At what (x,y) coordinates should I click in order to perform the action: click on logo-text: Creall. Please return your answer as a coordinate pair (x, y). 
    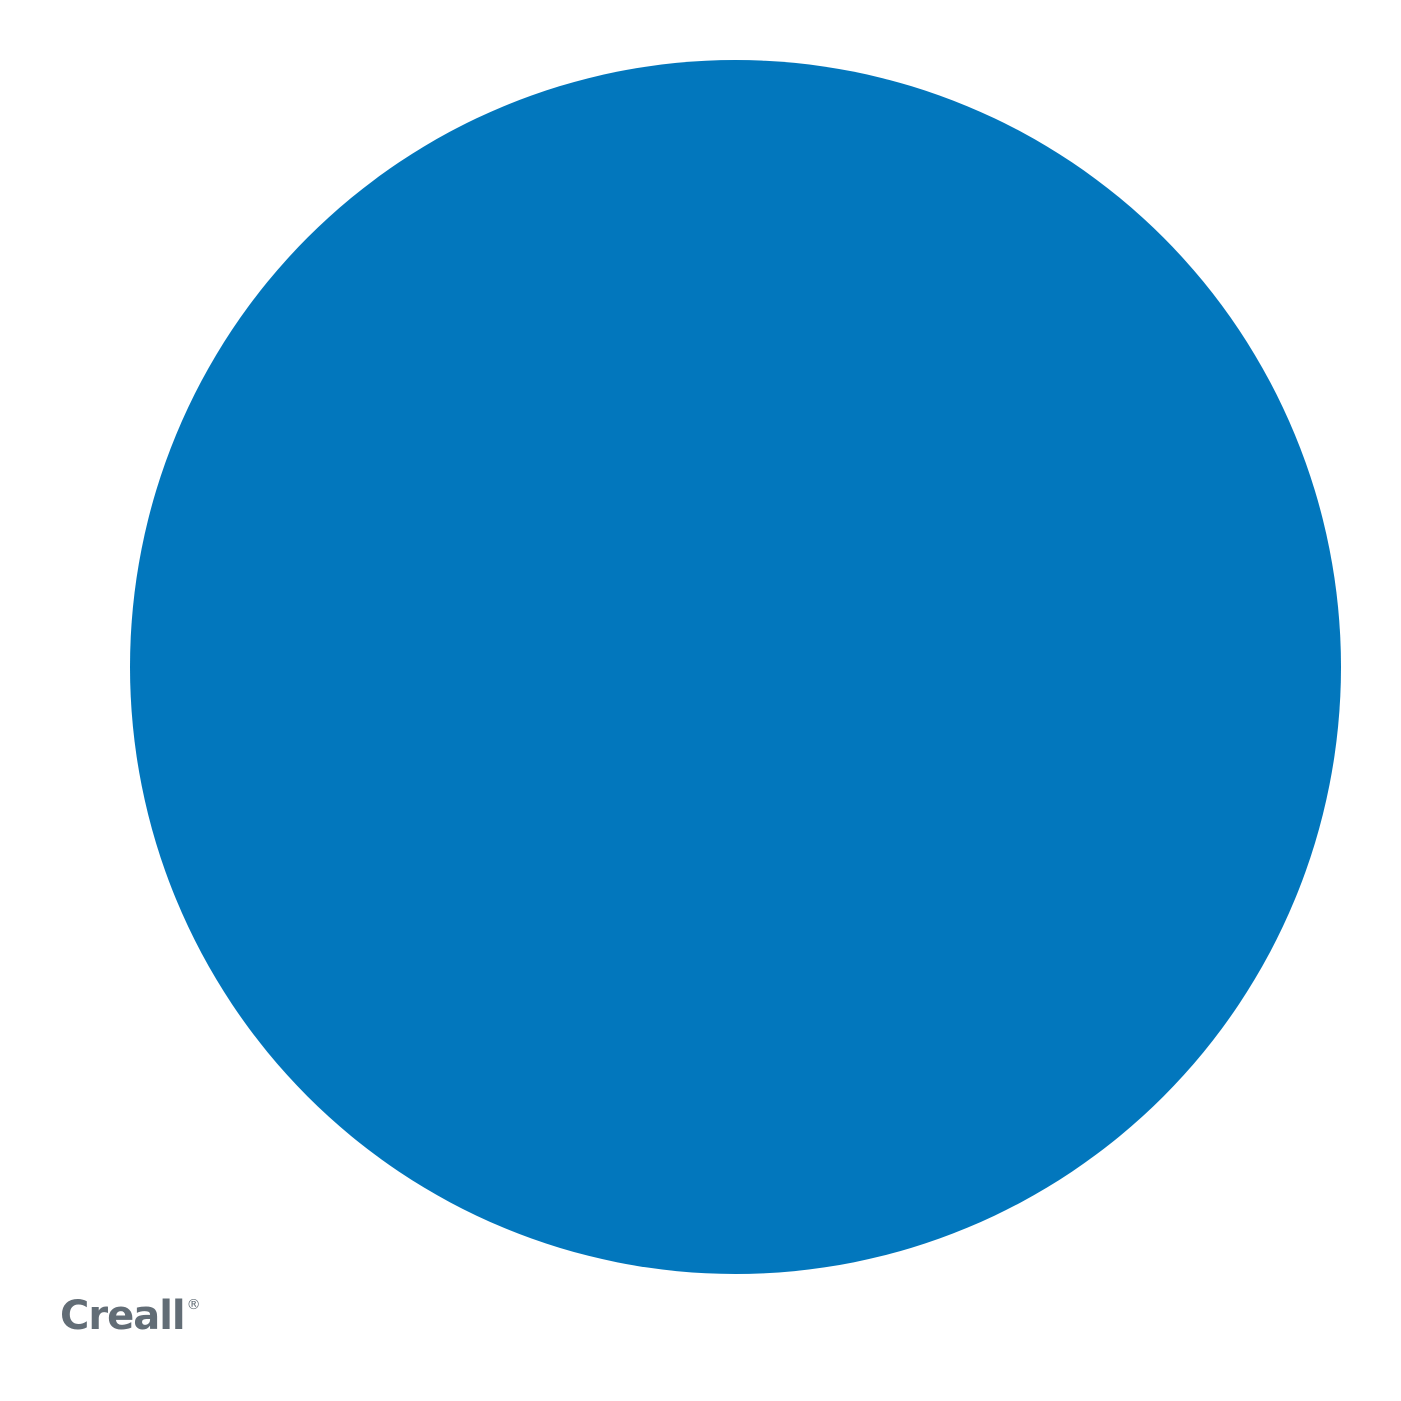
    Looking at the image, I should click on (123, 1316).